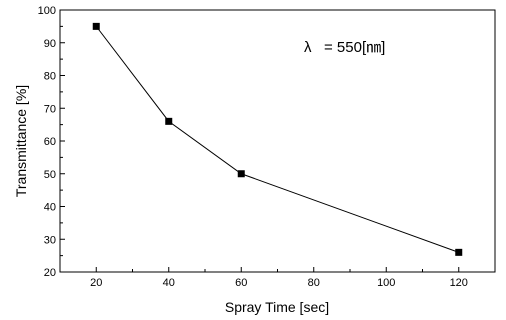 The image size is (506, 320). I want to click on x-tick-label: 60, so click(241, 283).